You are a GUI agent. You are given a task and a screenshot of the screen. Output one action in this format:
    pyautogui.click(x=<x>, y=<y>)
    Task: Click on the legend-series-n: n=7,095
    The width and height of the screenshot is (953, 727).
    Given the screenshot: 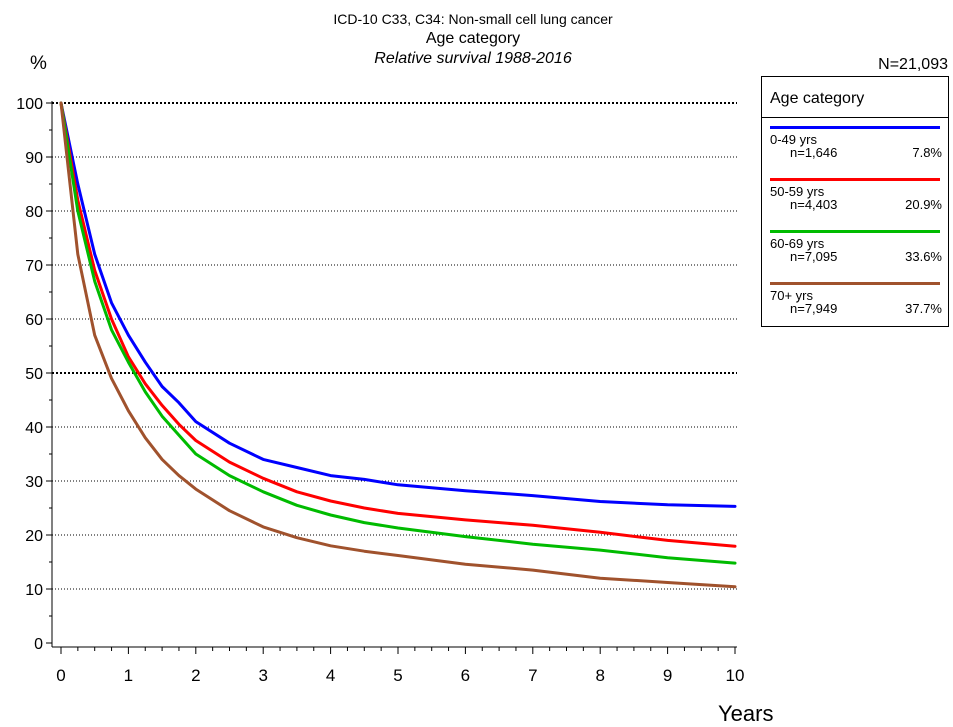 What is the action you would take?
    pyautogui.click(x=814, y=256)
    